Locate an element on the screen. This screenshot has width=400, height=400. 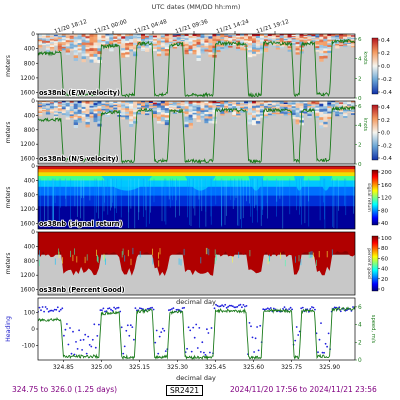
colorbar-tick-label: 0.4 is located at coordinates (385, 108).